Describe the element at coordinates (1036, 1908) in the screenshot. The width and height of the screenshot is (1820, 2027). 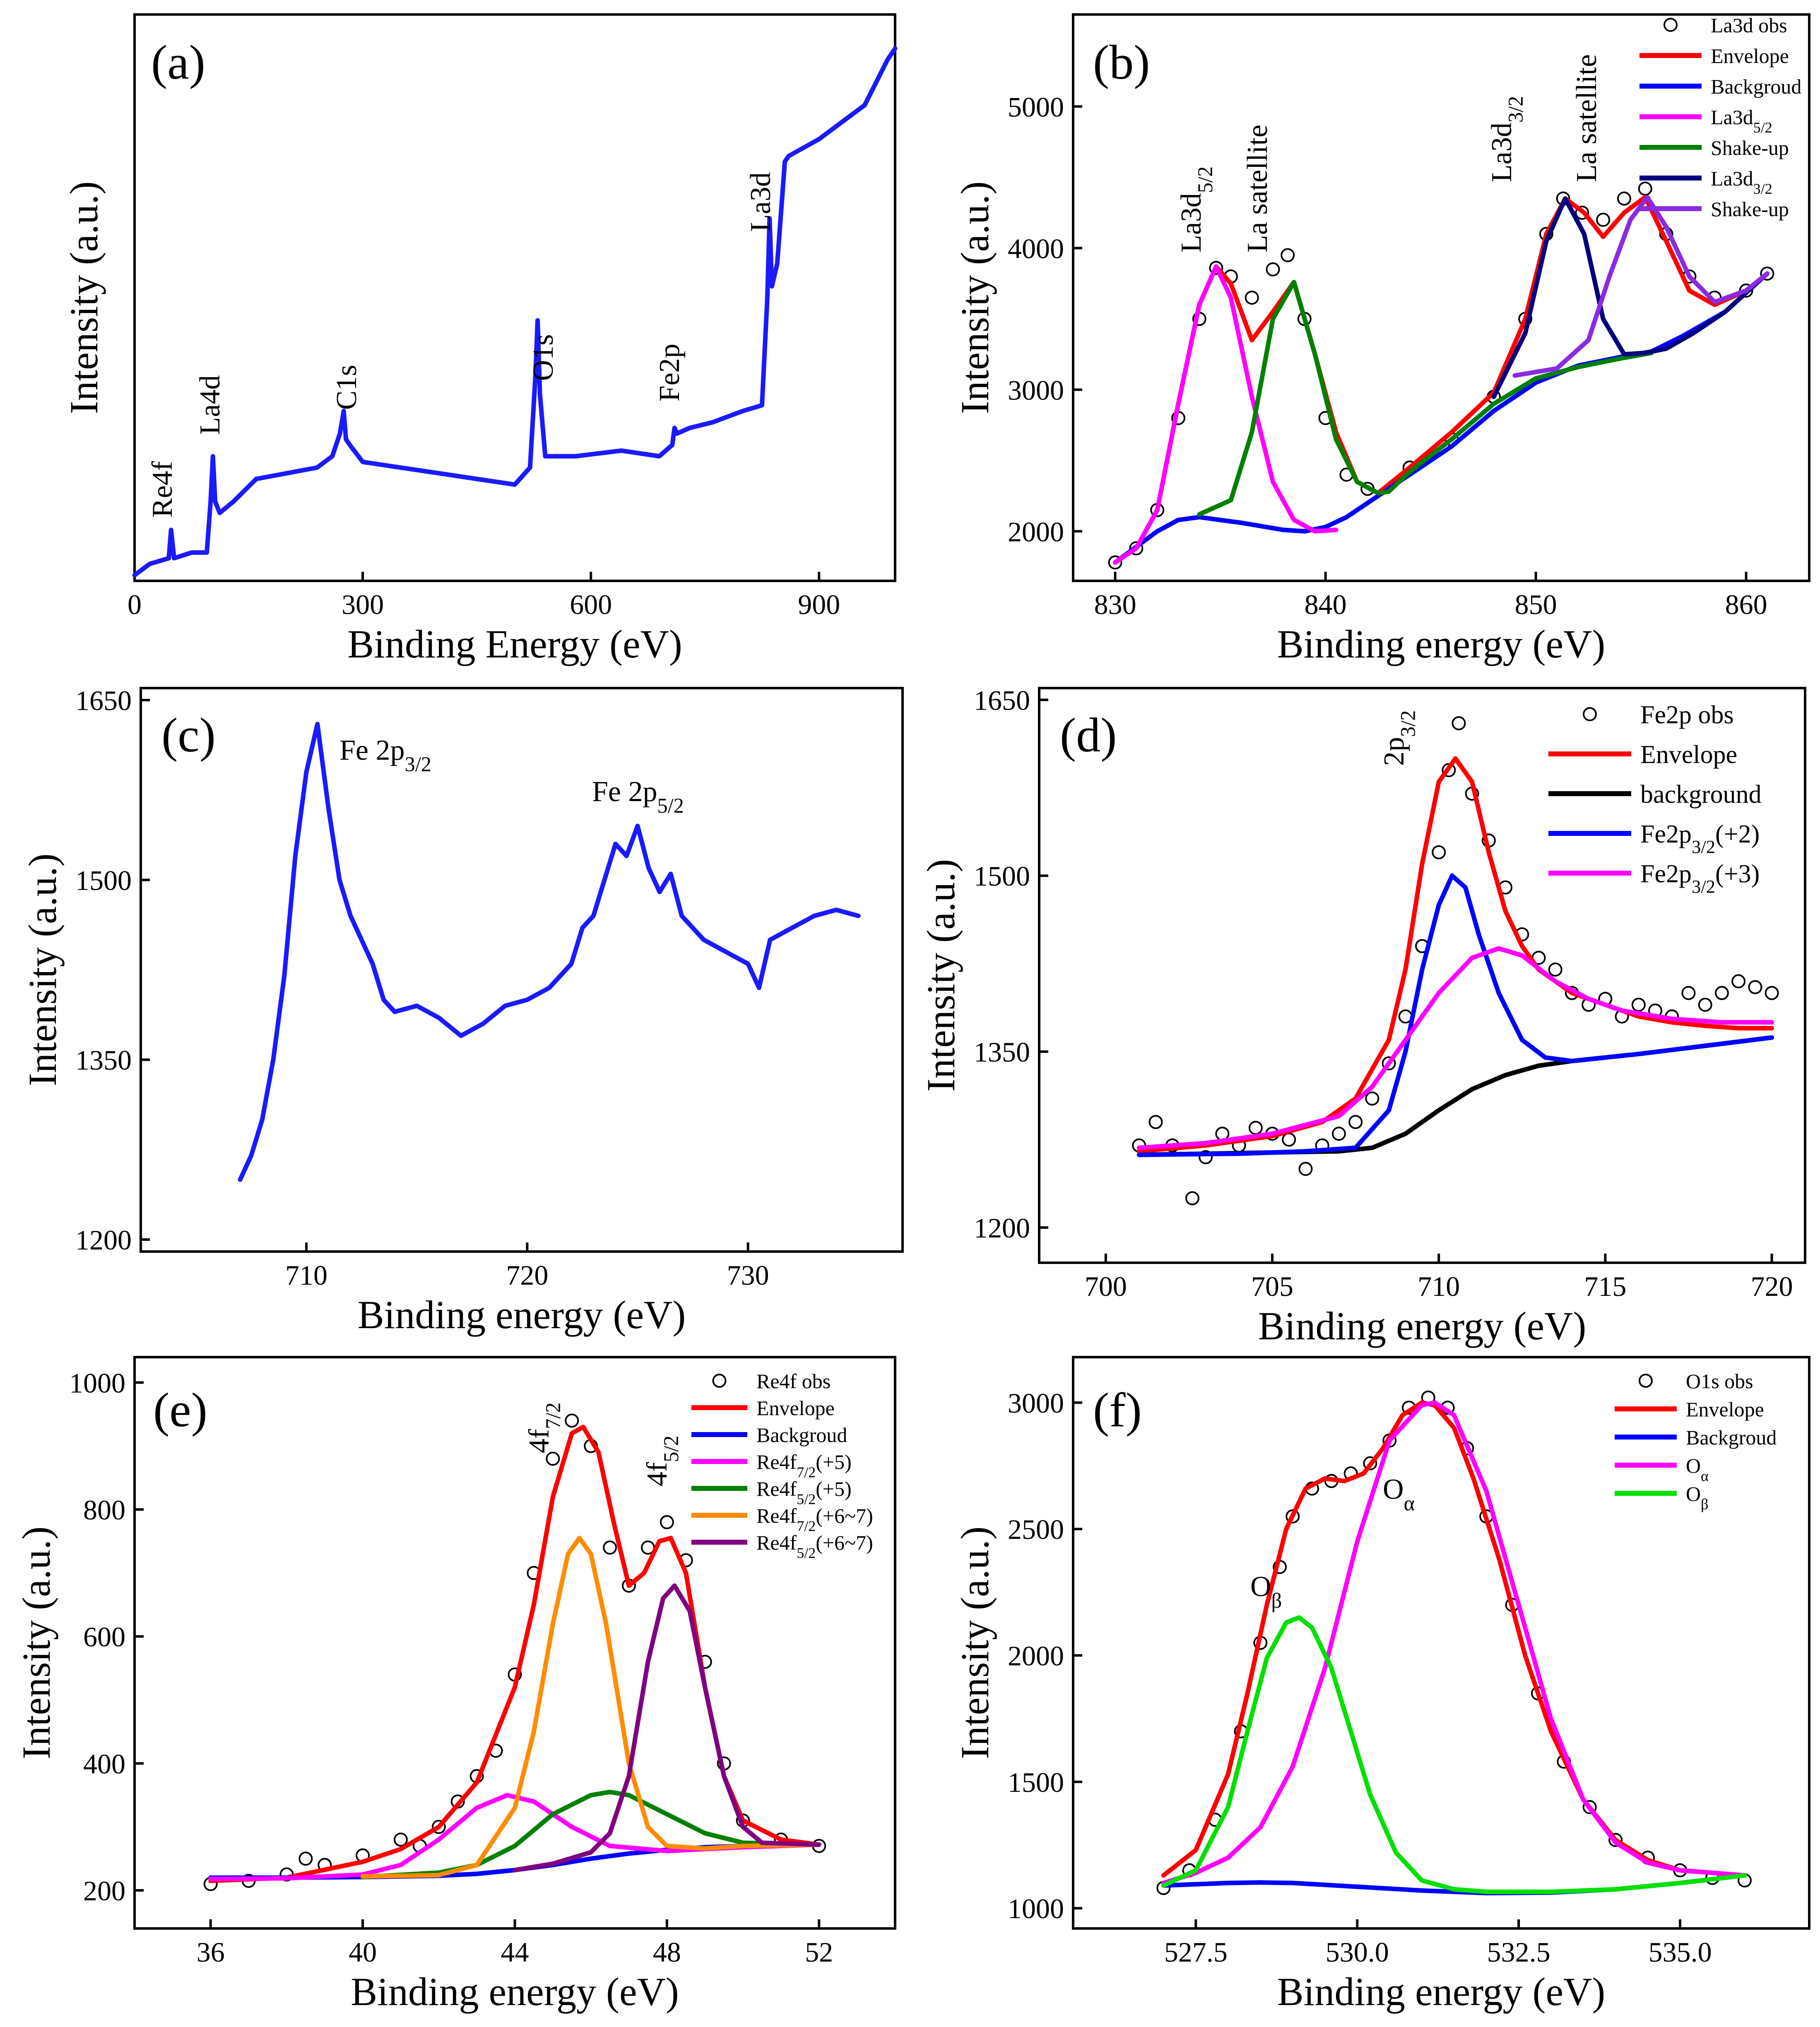
I see `y-tick-label: 1000` at that location.